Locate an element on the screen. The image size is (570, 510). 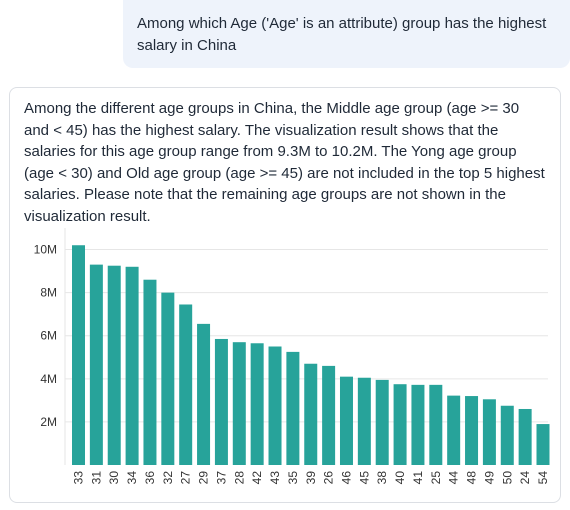
x-tick-label: 45 is located at coordinates (364, 478).